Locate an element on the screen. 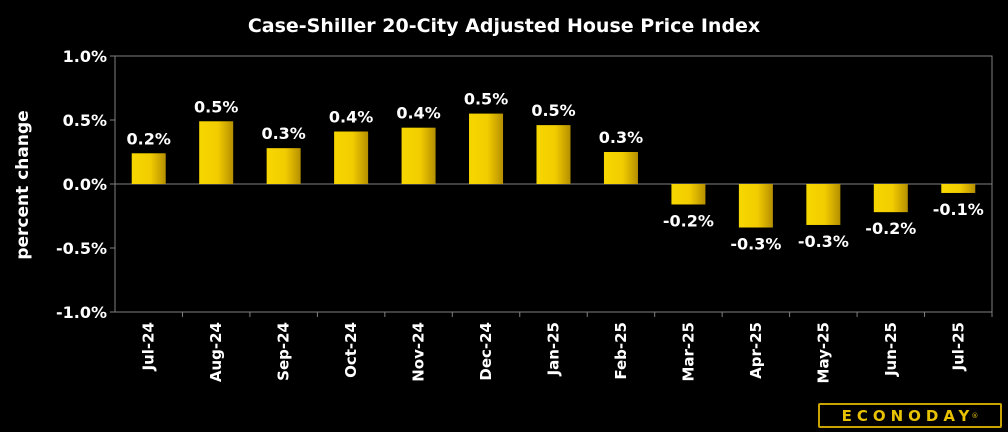  x-tick-label: Jan-25 is located at coordinates (554, 349).